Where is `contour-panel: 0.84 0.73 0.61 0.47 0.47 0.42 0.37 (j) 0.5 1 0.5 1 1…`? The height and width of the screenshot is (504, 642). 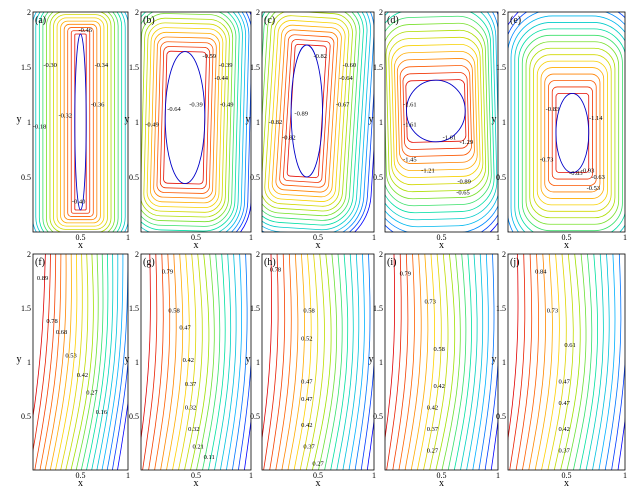
contour-panel: 0.84 0.73 0.61 0.47 0.47 0.42 0.37 (j) 0.5 1 0.5 1 1… is located at coordinates (560, 369).